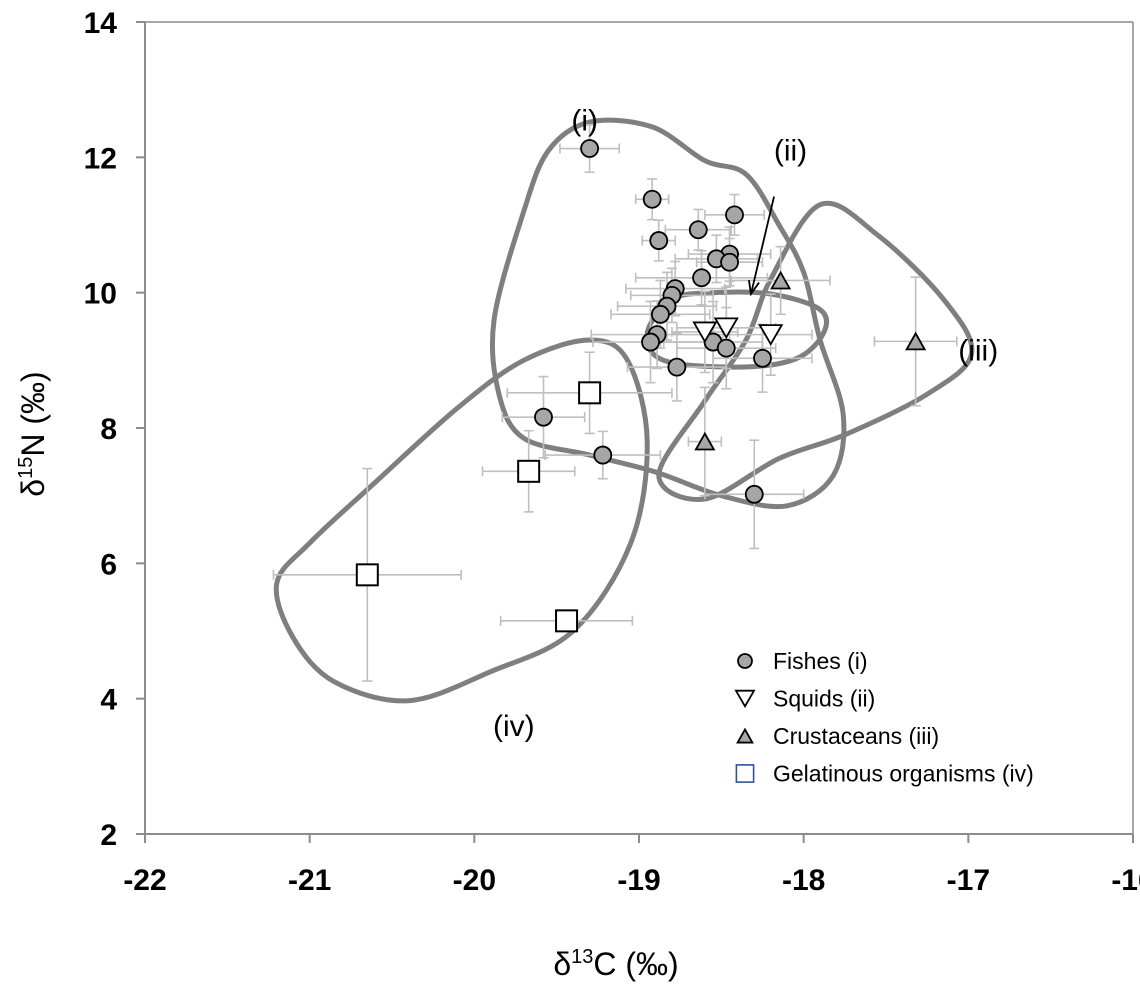 Image resolution: width=1140 pixels, height=992 pixels. I want to click on y-tick-label: 10, so click(100, 294).